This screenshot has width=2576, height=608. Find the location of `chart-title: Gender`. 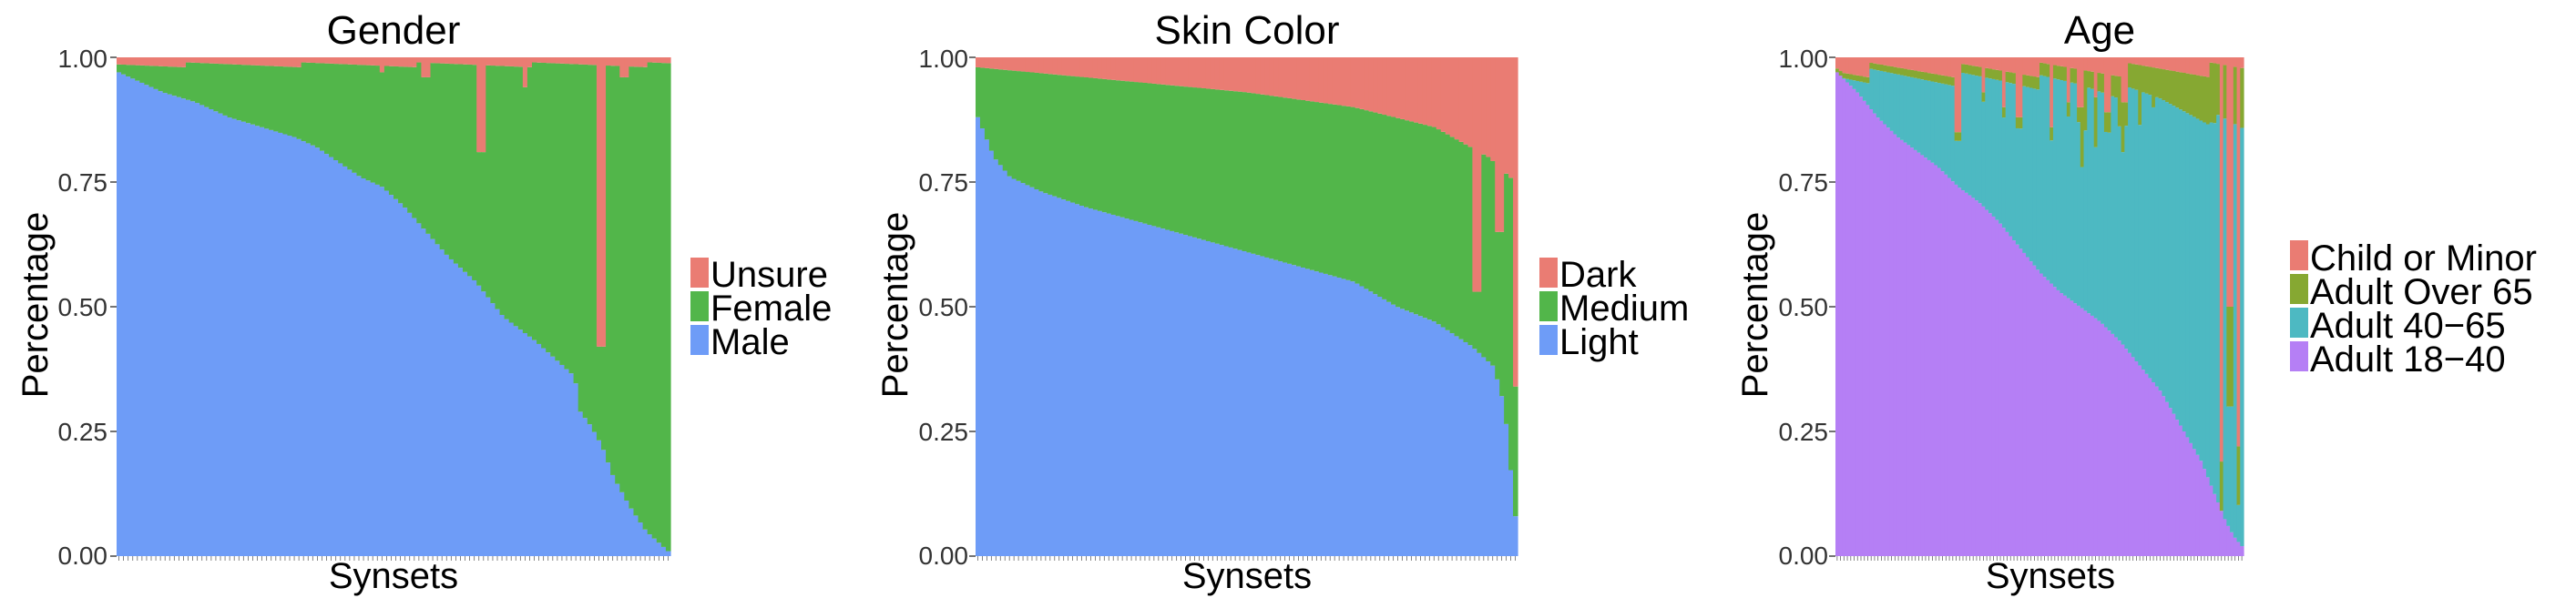

chart-title: Gender is located at coordinates (394, 30).